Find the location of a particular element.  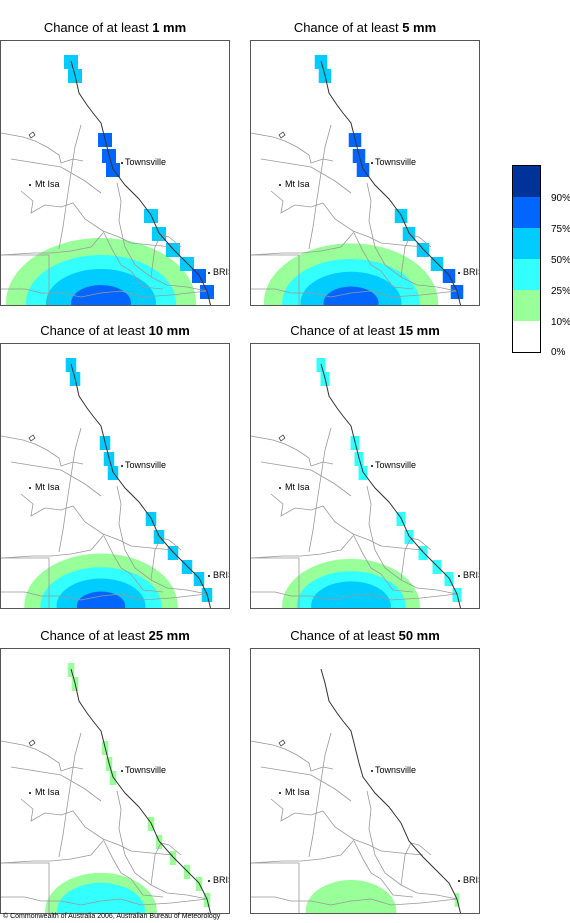

panel-title: Chance of at least 15 mm is located at coordinates (365, 330).